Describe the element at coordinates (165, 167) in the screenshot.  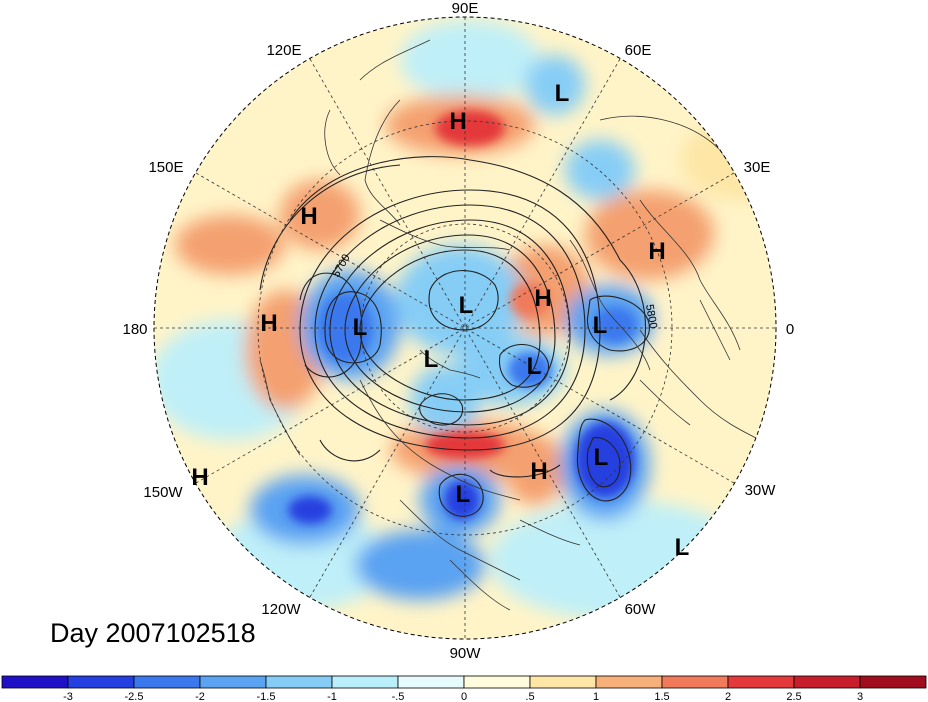
I see `lon-label-150e: 150E` at that location.